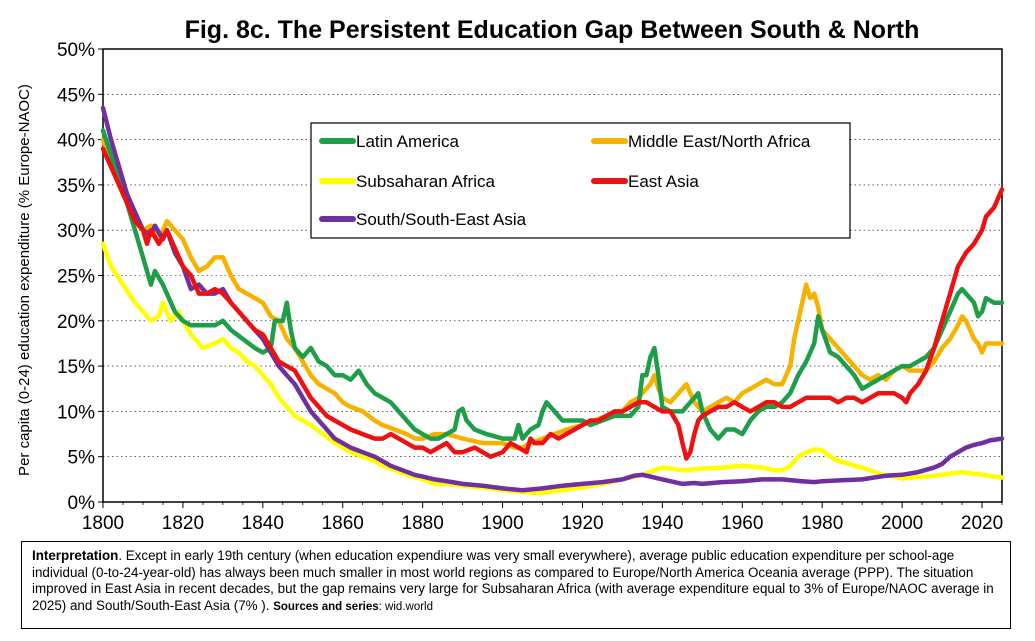  I want to click on legend-label: Middle East/North Africa, so click(719, 141).